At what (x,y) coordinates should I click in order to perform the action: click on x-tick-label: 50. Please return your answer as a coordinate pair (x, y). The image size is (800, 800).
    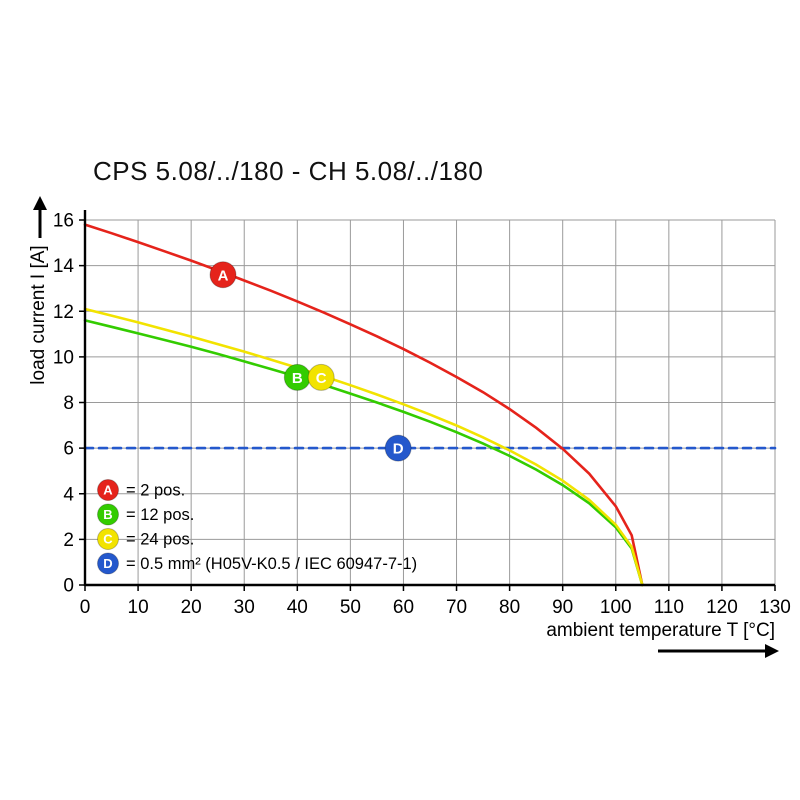
    Looking at the image, I should click on (350, 607).